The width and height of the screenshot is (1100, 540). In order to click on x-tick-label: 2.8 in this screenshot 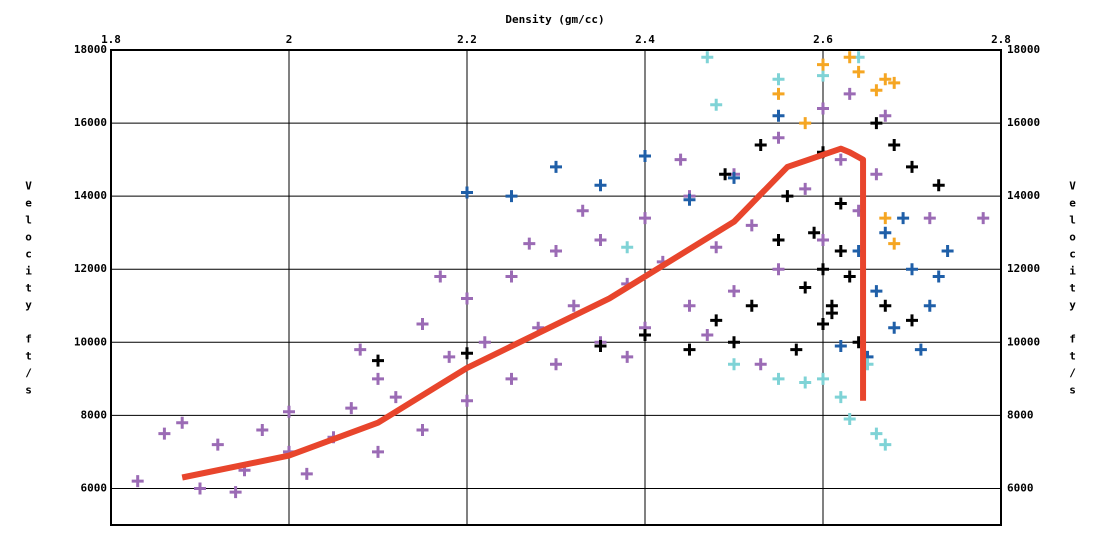, I will do `click(1001, 39)`.